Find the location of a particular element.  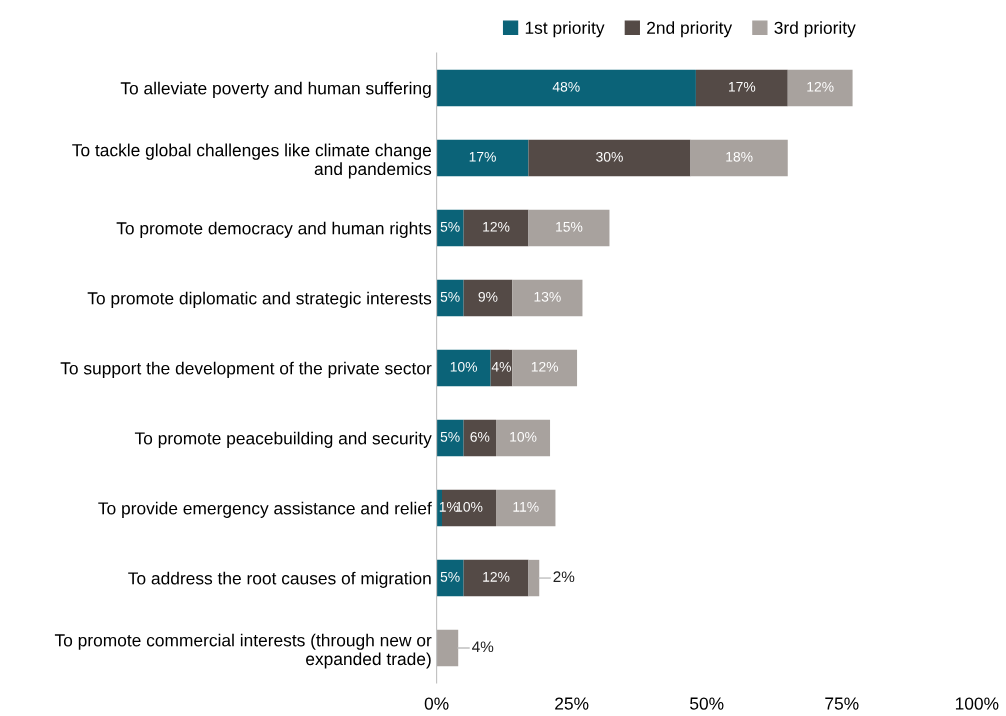

y-tick-label: To tackle global challenges like climate change and pandemics is located at coordinates (252, 161).